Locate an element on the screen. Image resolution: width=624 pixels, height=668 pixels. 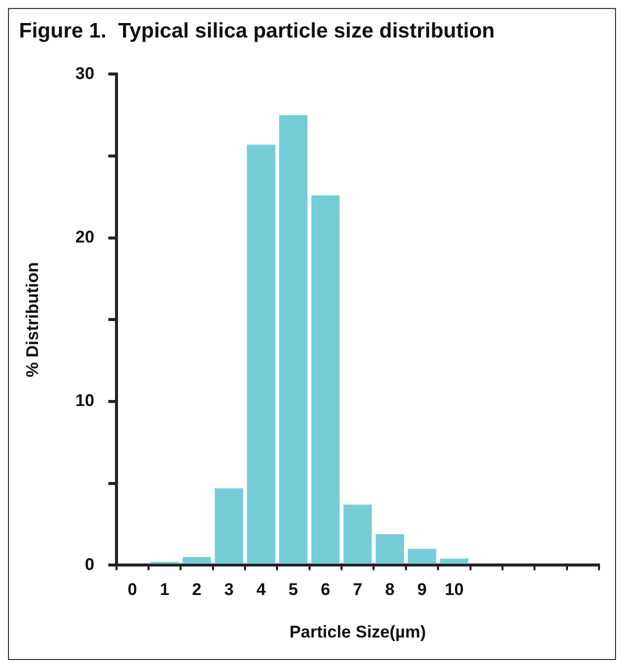
y-tick-label: 30 is located at coordinates (84, 73).